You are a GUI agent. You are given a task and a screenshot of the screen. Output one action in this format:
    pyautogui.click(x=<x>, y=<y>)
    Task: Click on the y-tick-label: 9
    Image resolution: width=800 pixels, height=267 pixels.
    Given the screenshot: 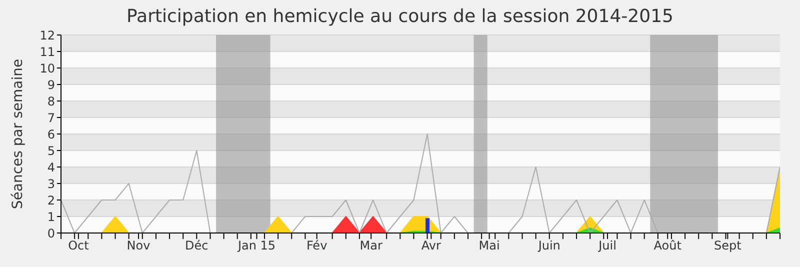 What is the action you would take?
    pyautogui.click(x=51, y=85)
    